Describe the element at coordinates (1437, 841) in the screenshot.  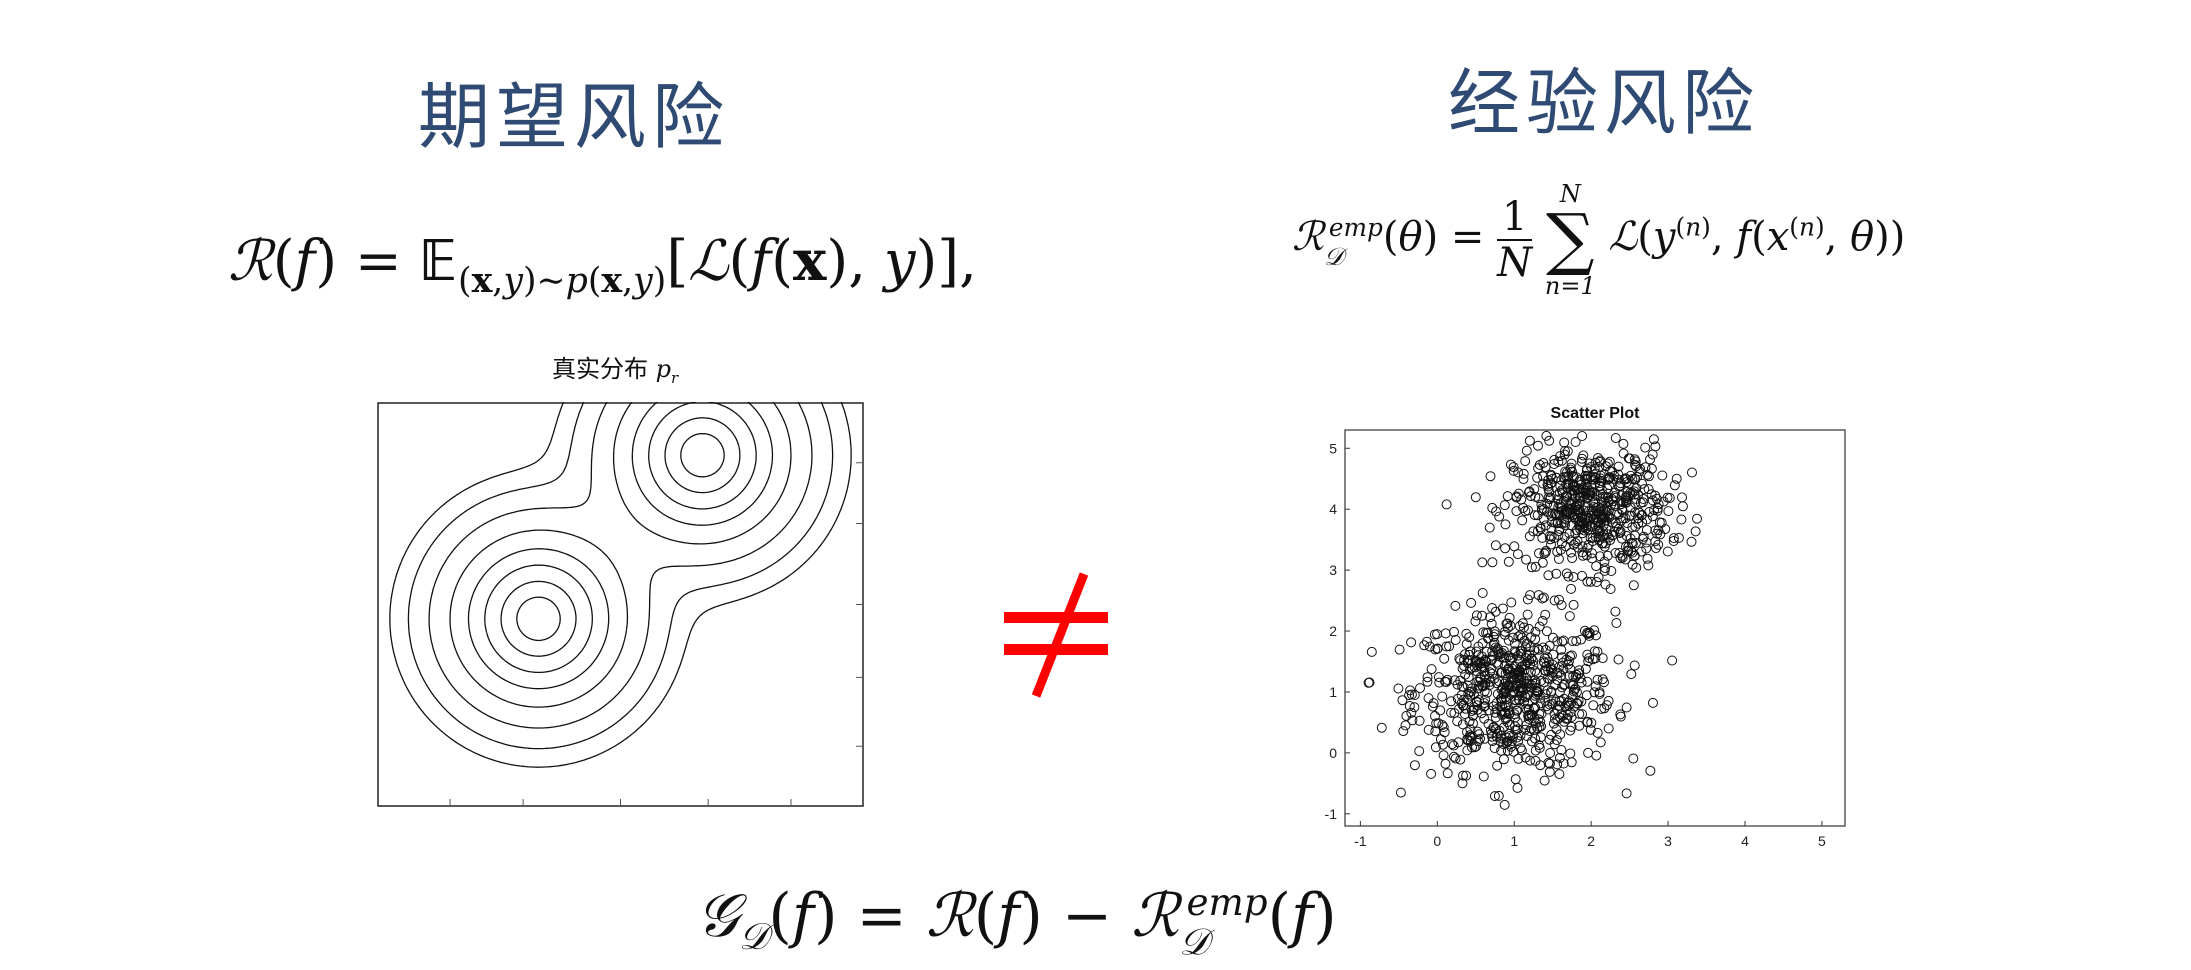
I see `x-tick-label: 0` at that location.